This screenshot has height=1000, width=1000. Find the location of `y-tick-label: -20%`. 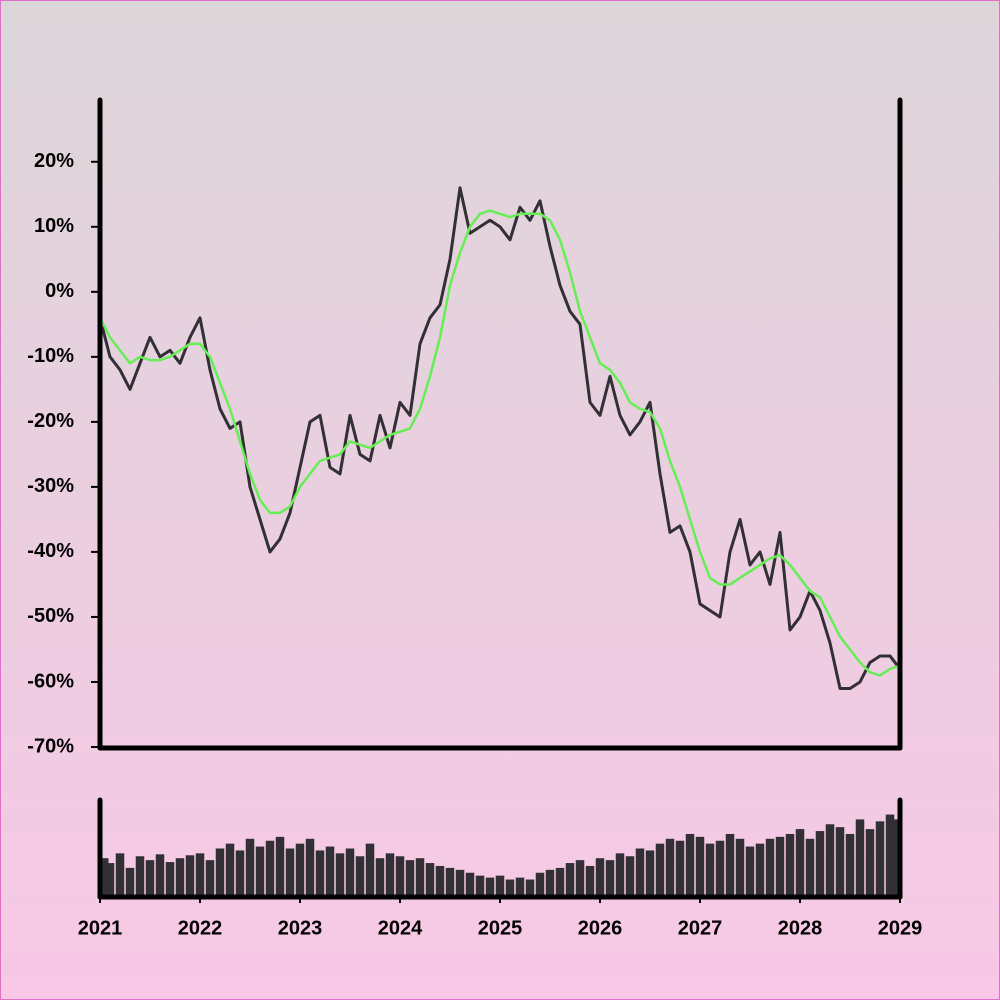

y-tick-label: -20% is located at coordinates (50, 421).